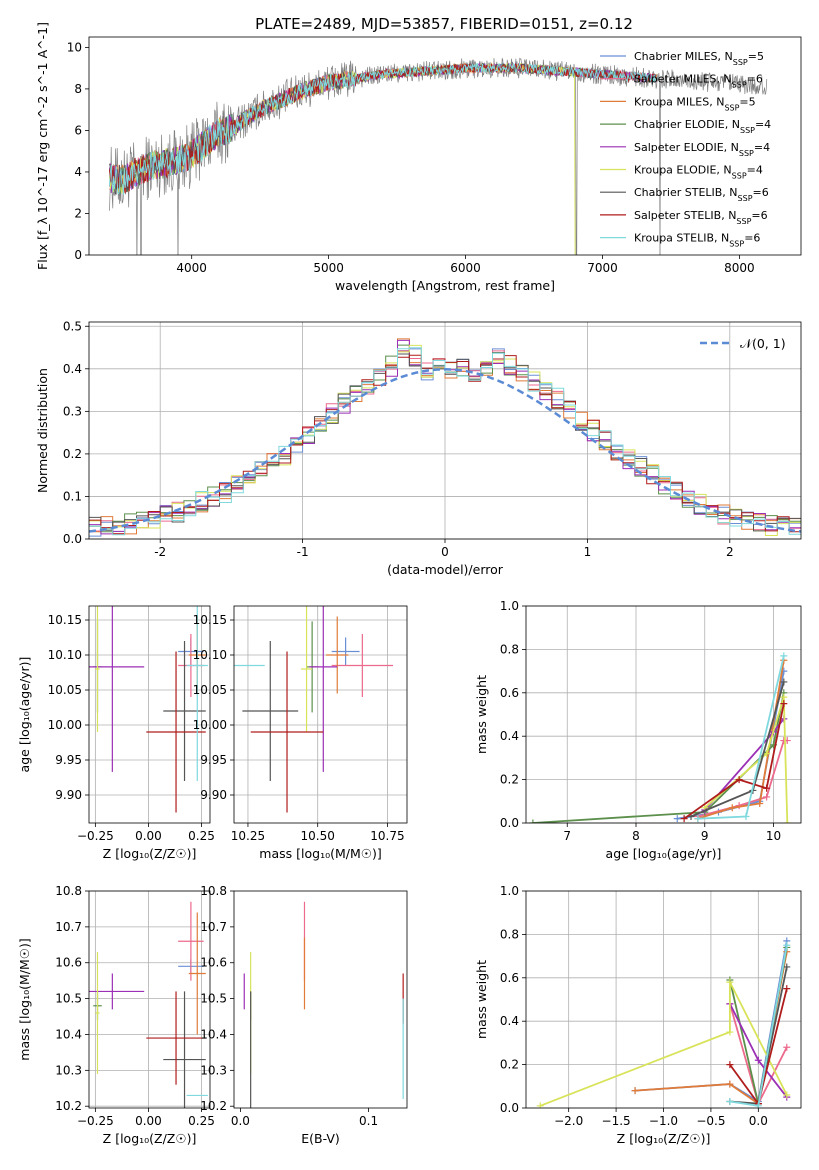 The width and height of the screenshot is (819, 1170). I want to click on x-tick-label: 7, so click(567, 836).